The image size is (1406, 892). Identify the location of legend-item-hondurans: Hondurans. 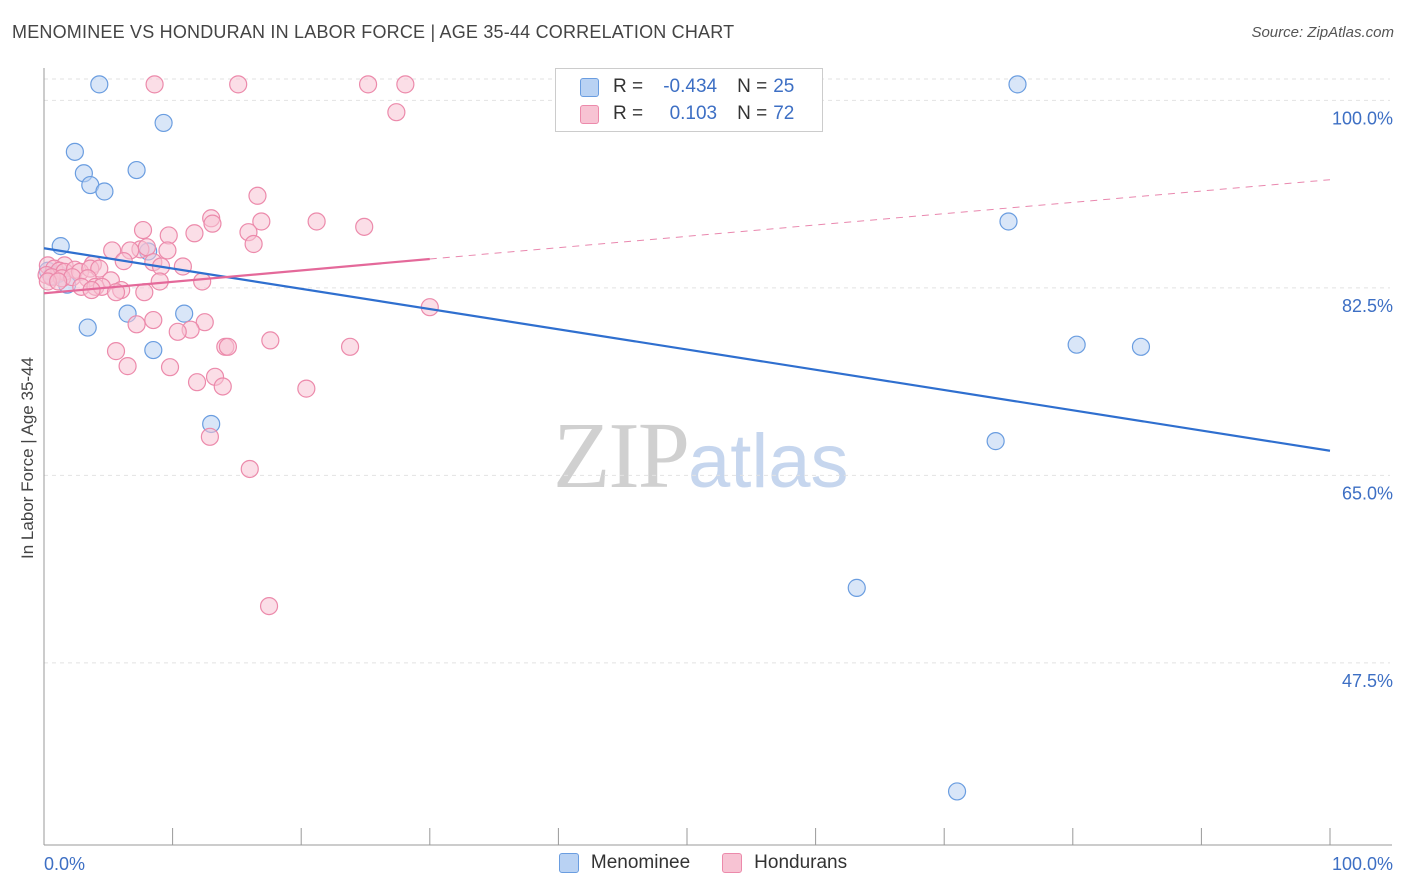
(784, 863).